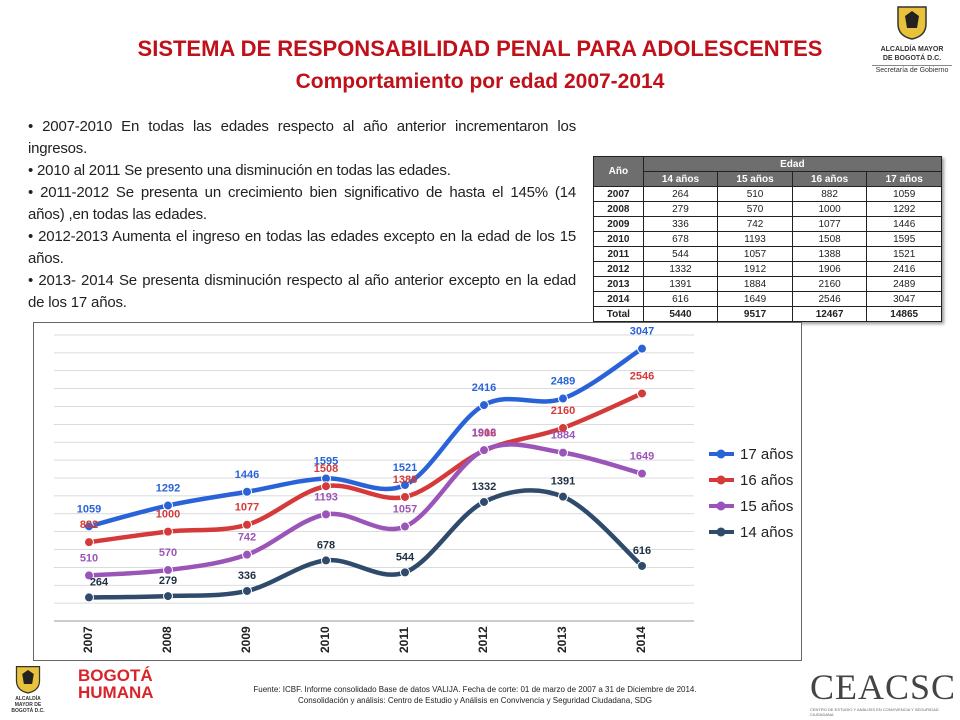 The height and width of the screenshot is (720, 960). I want to click on bogota-line-1: BOGOTÁ, so click(115, 675).